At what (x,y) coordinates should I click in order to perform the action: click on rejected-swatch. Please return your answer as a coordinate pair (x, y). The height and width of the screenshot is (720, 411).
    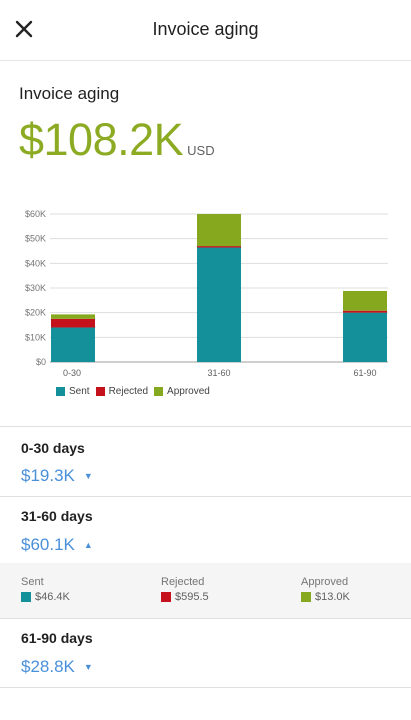
    Looking at the image, I should click on (166, 597).